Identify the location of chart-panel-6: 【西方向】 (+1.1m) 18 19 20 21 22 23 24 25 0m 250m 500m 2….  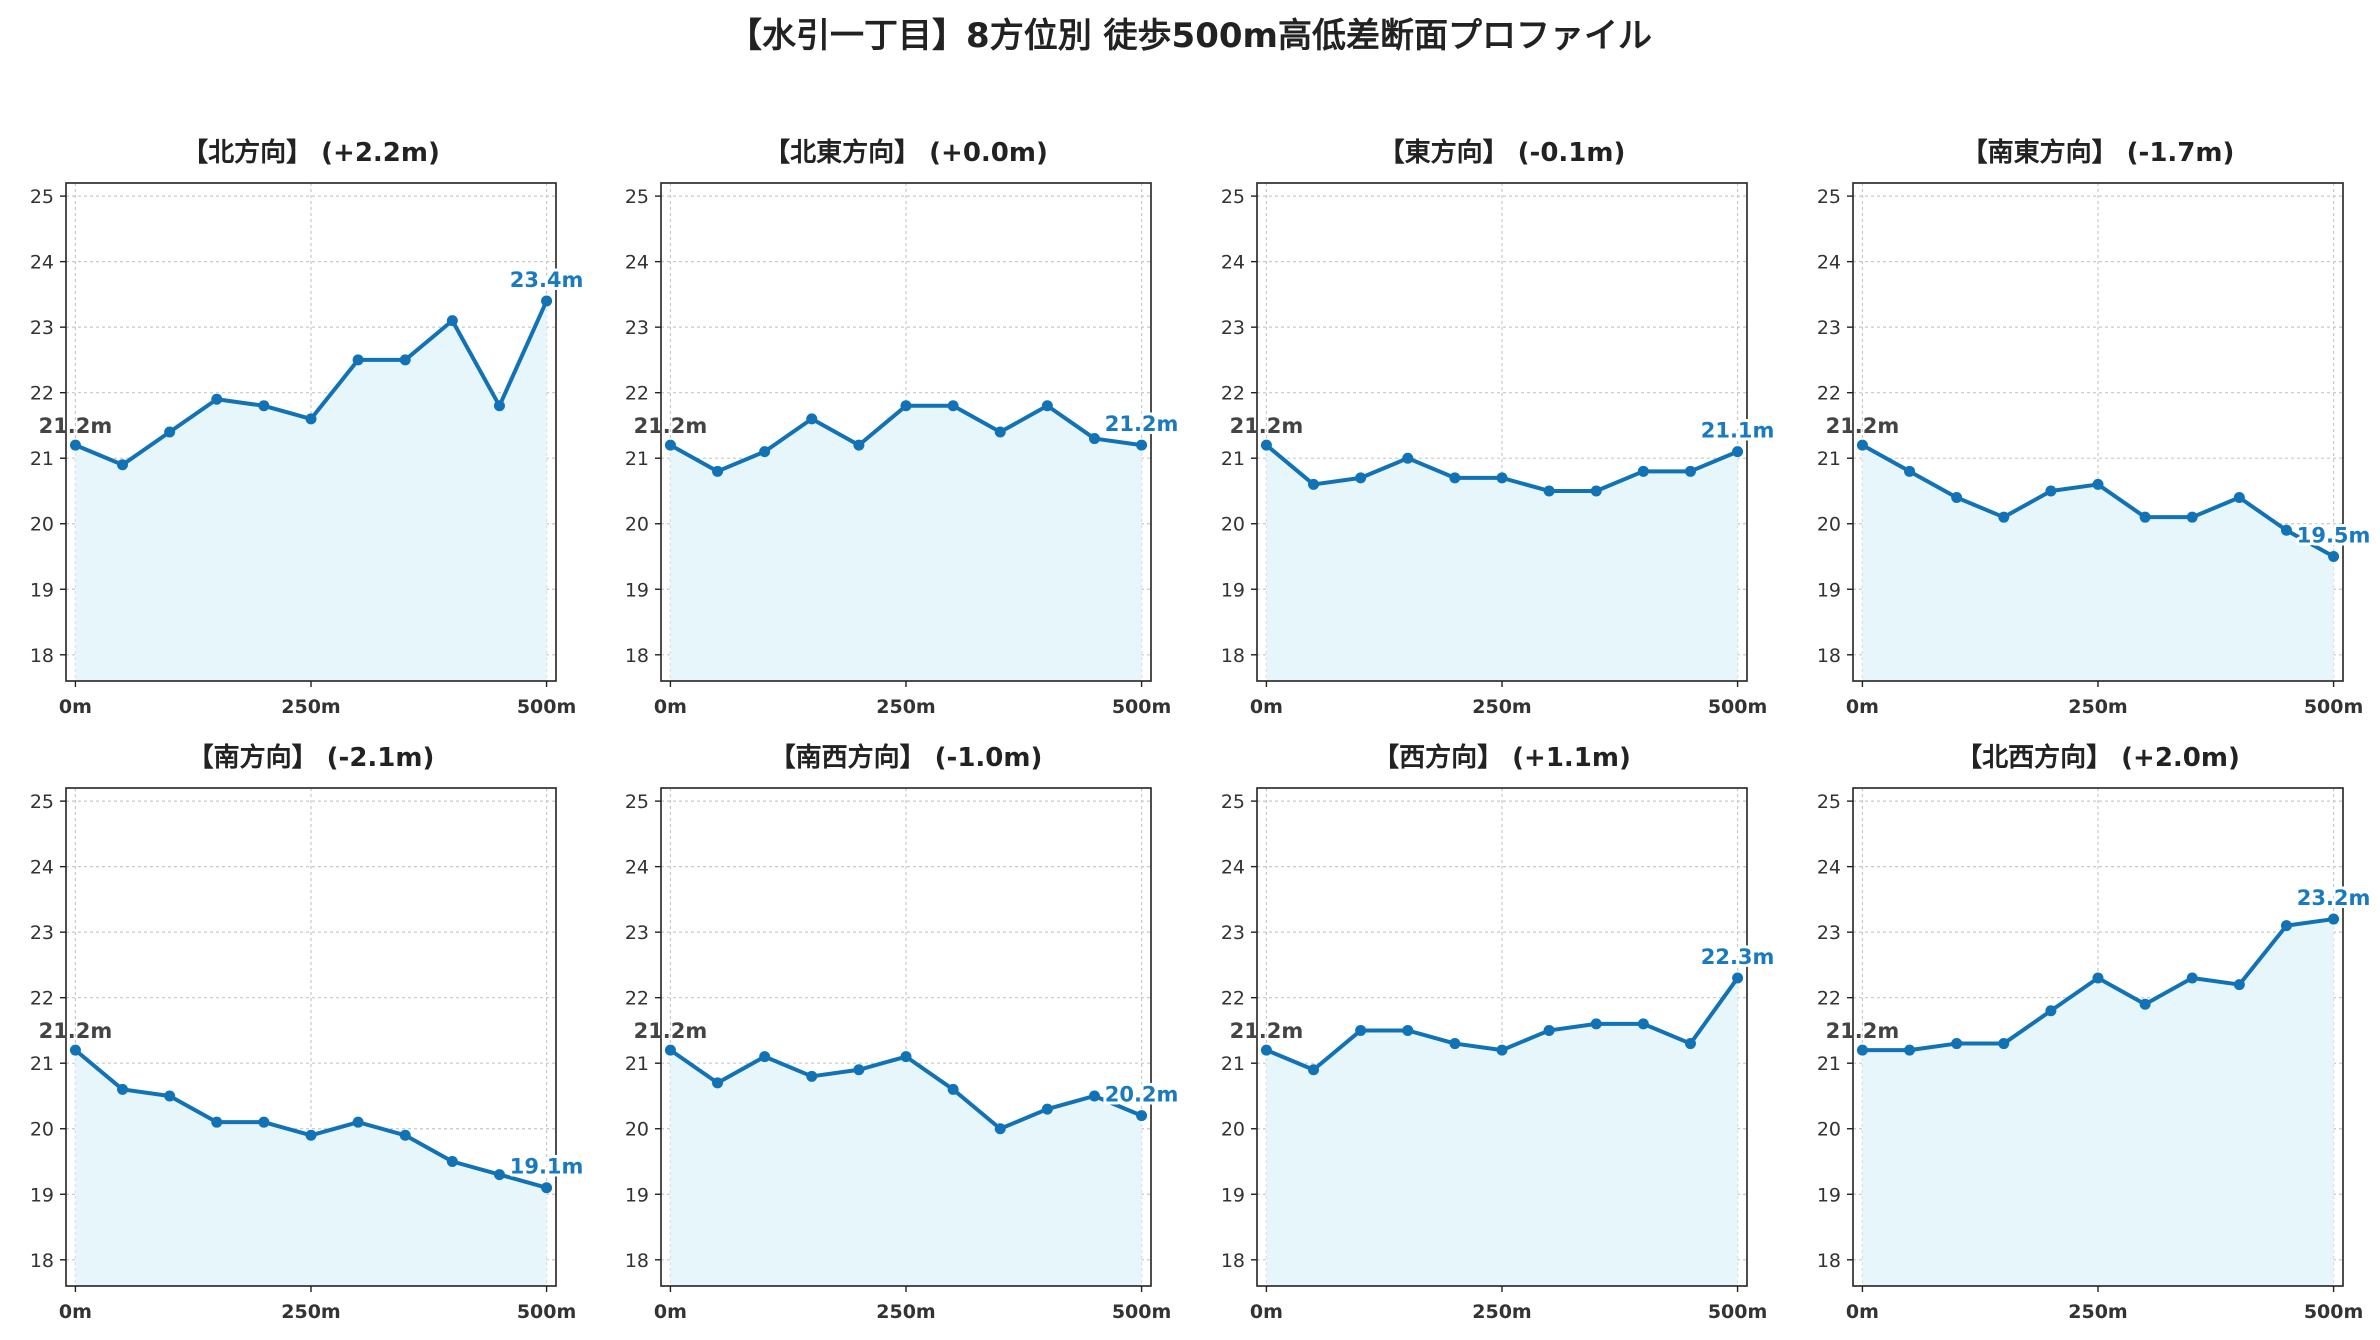
(1506, 1027).